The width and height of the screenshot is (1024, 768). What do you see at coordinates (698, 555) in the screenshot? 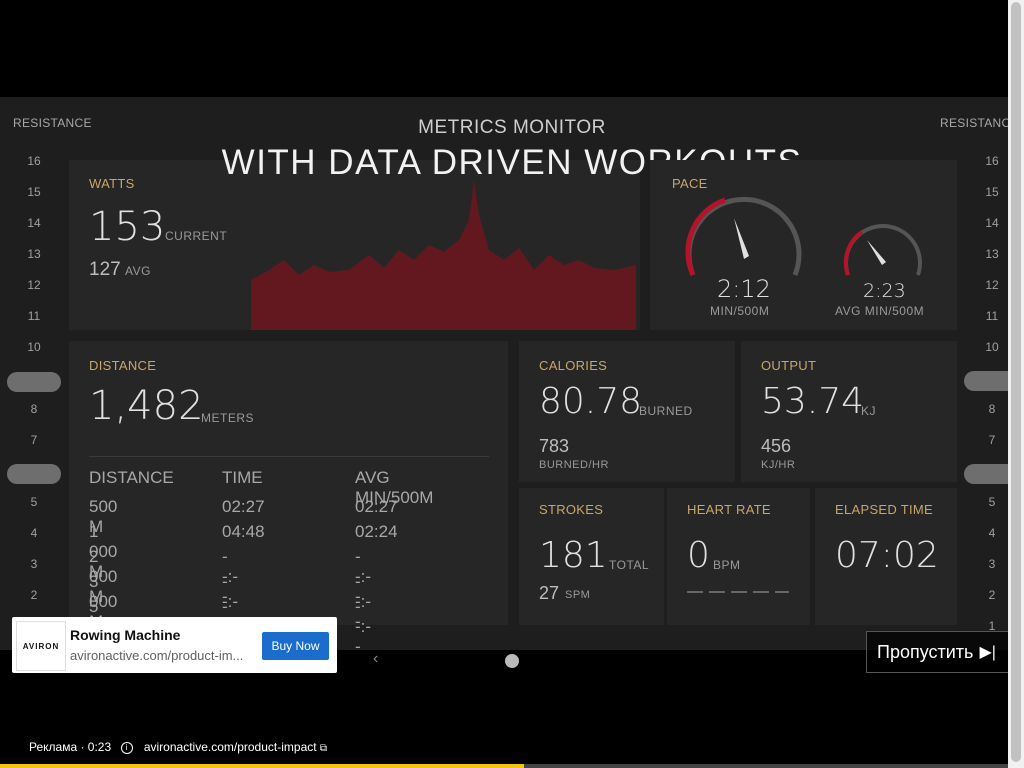
I see `heart-rate-value: 0` at bounding box center [698, 555].